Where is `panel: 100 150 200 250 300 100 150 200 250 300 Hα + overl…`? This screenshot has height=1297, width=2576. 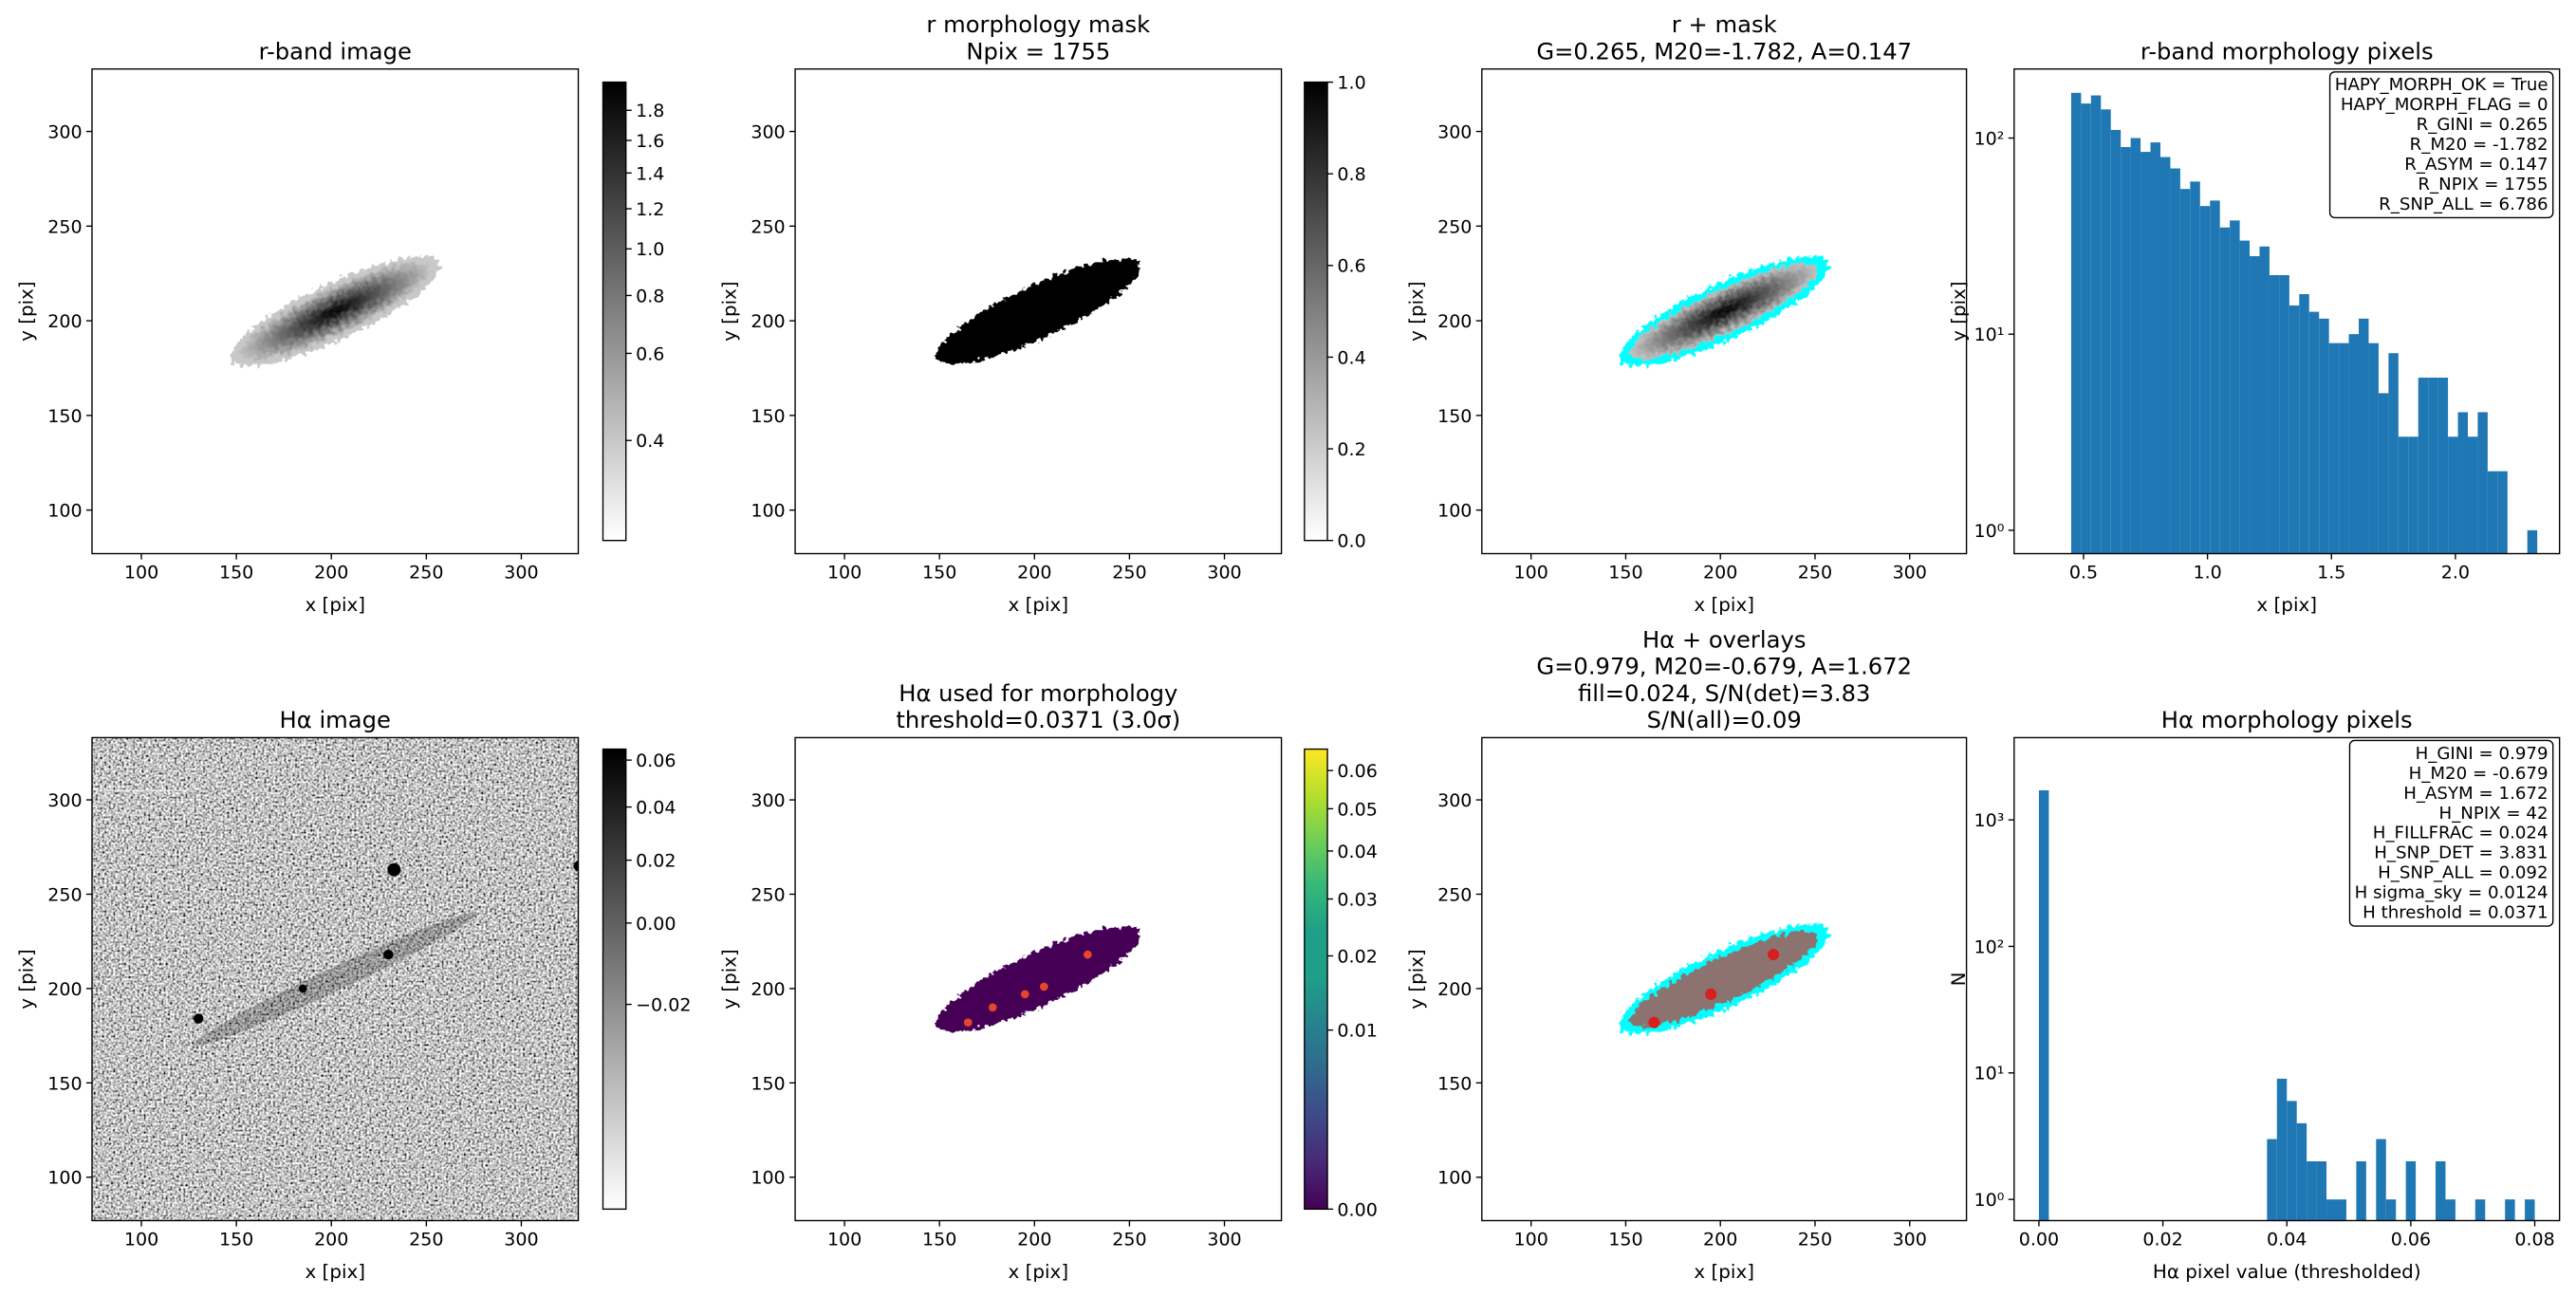
panel: 100 150 200 250 300 100 150 200 250 300 Hα + overl… is located at coordinates (1686, 954).